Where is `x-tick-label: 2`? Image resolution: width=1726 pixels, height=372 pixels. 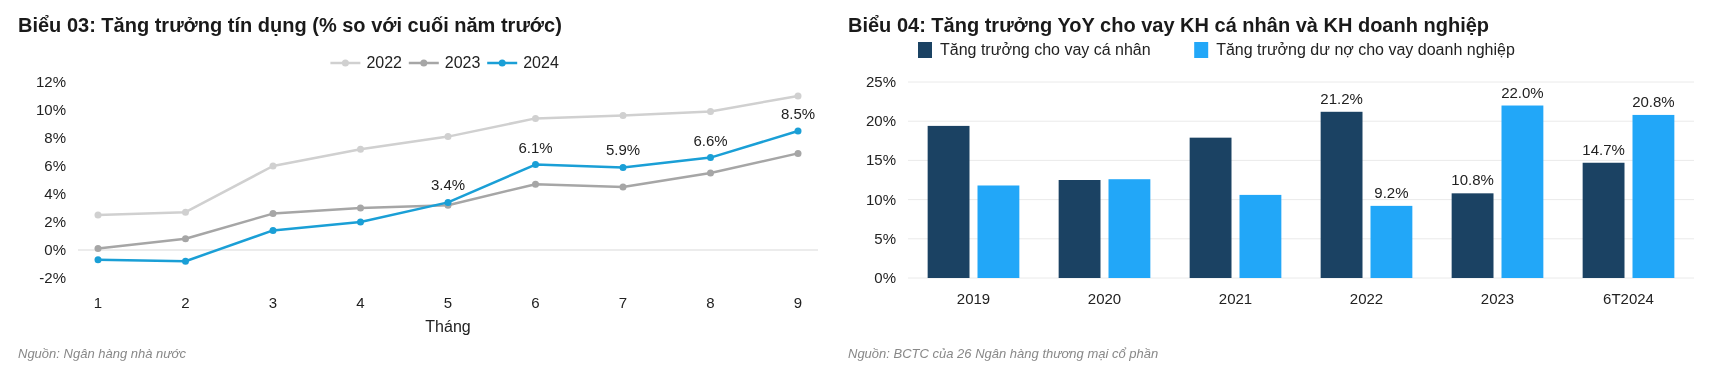 x-tick-label: 2 is located at coordinates (185, 302).